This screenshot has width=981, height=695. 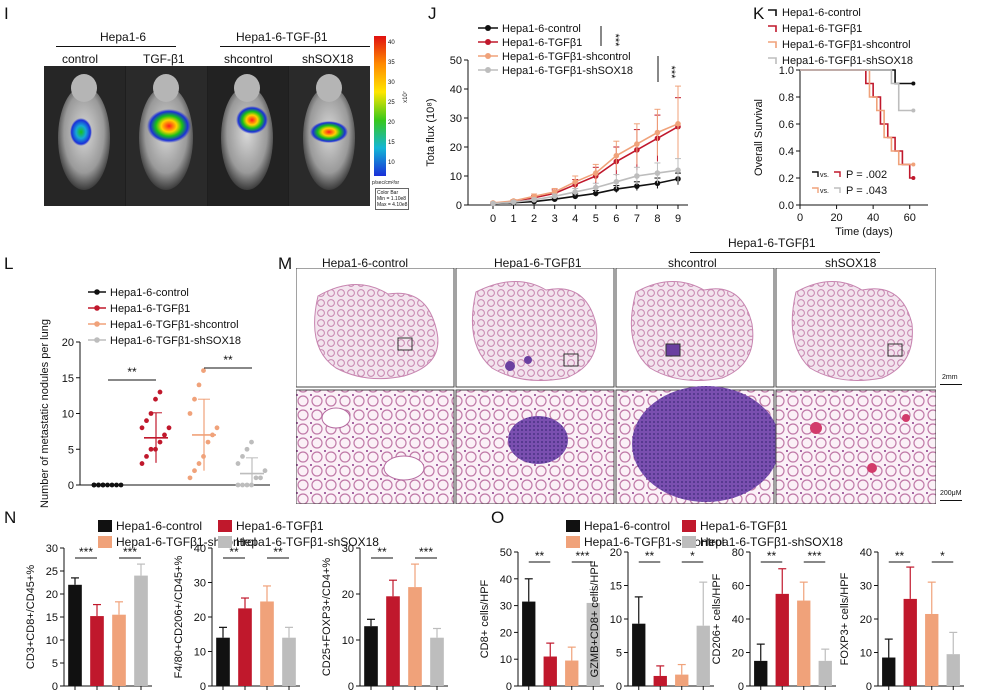 I want to click on panel-i-group2: Hepa1-6-TGF-β1, so click(x=282, y=37).